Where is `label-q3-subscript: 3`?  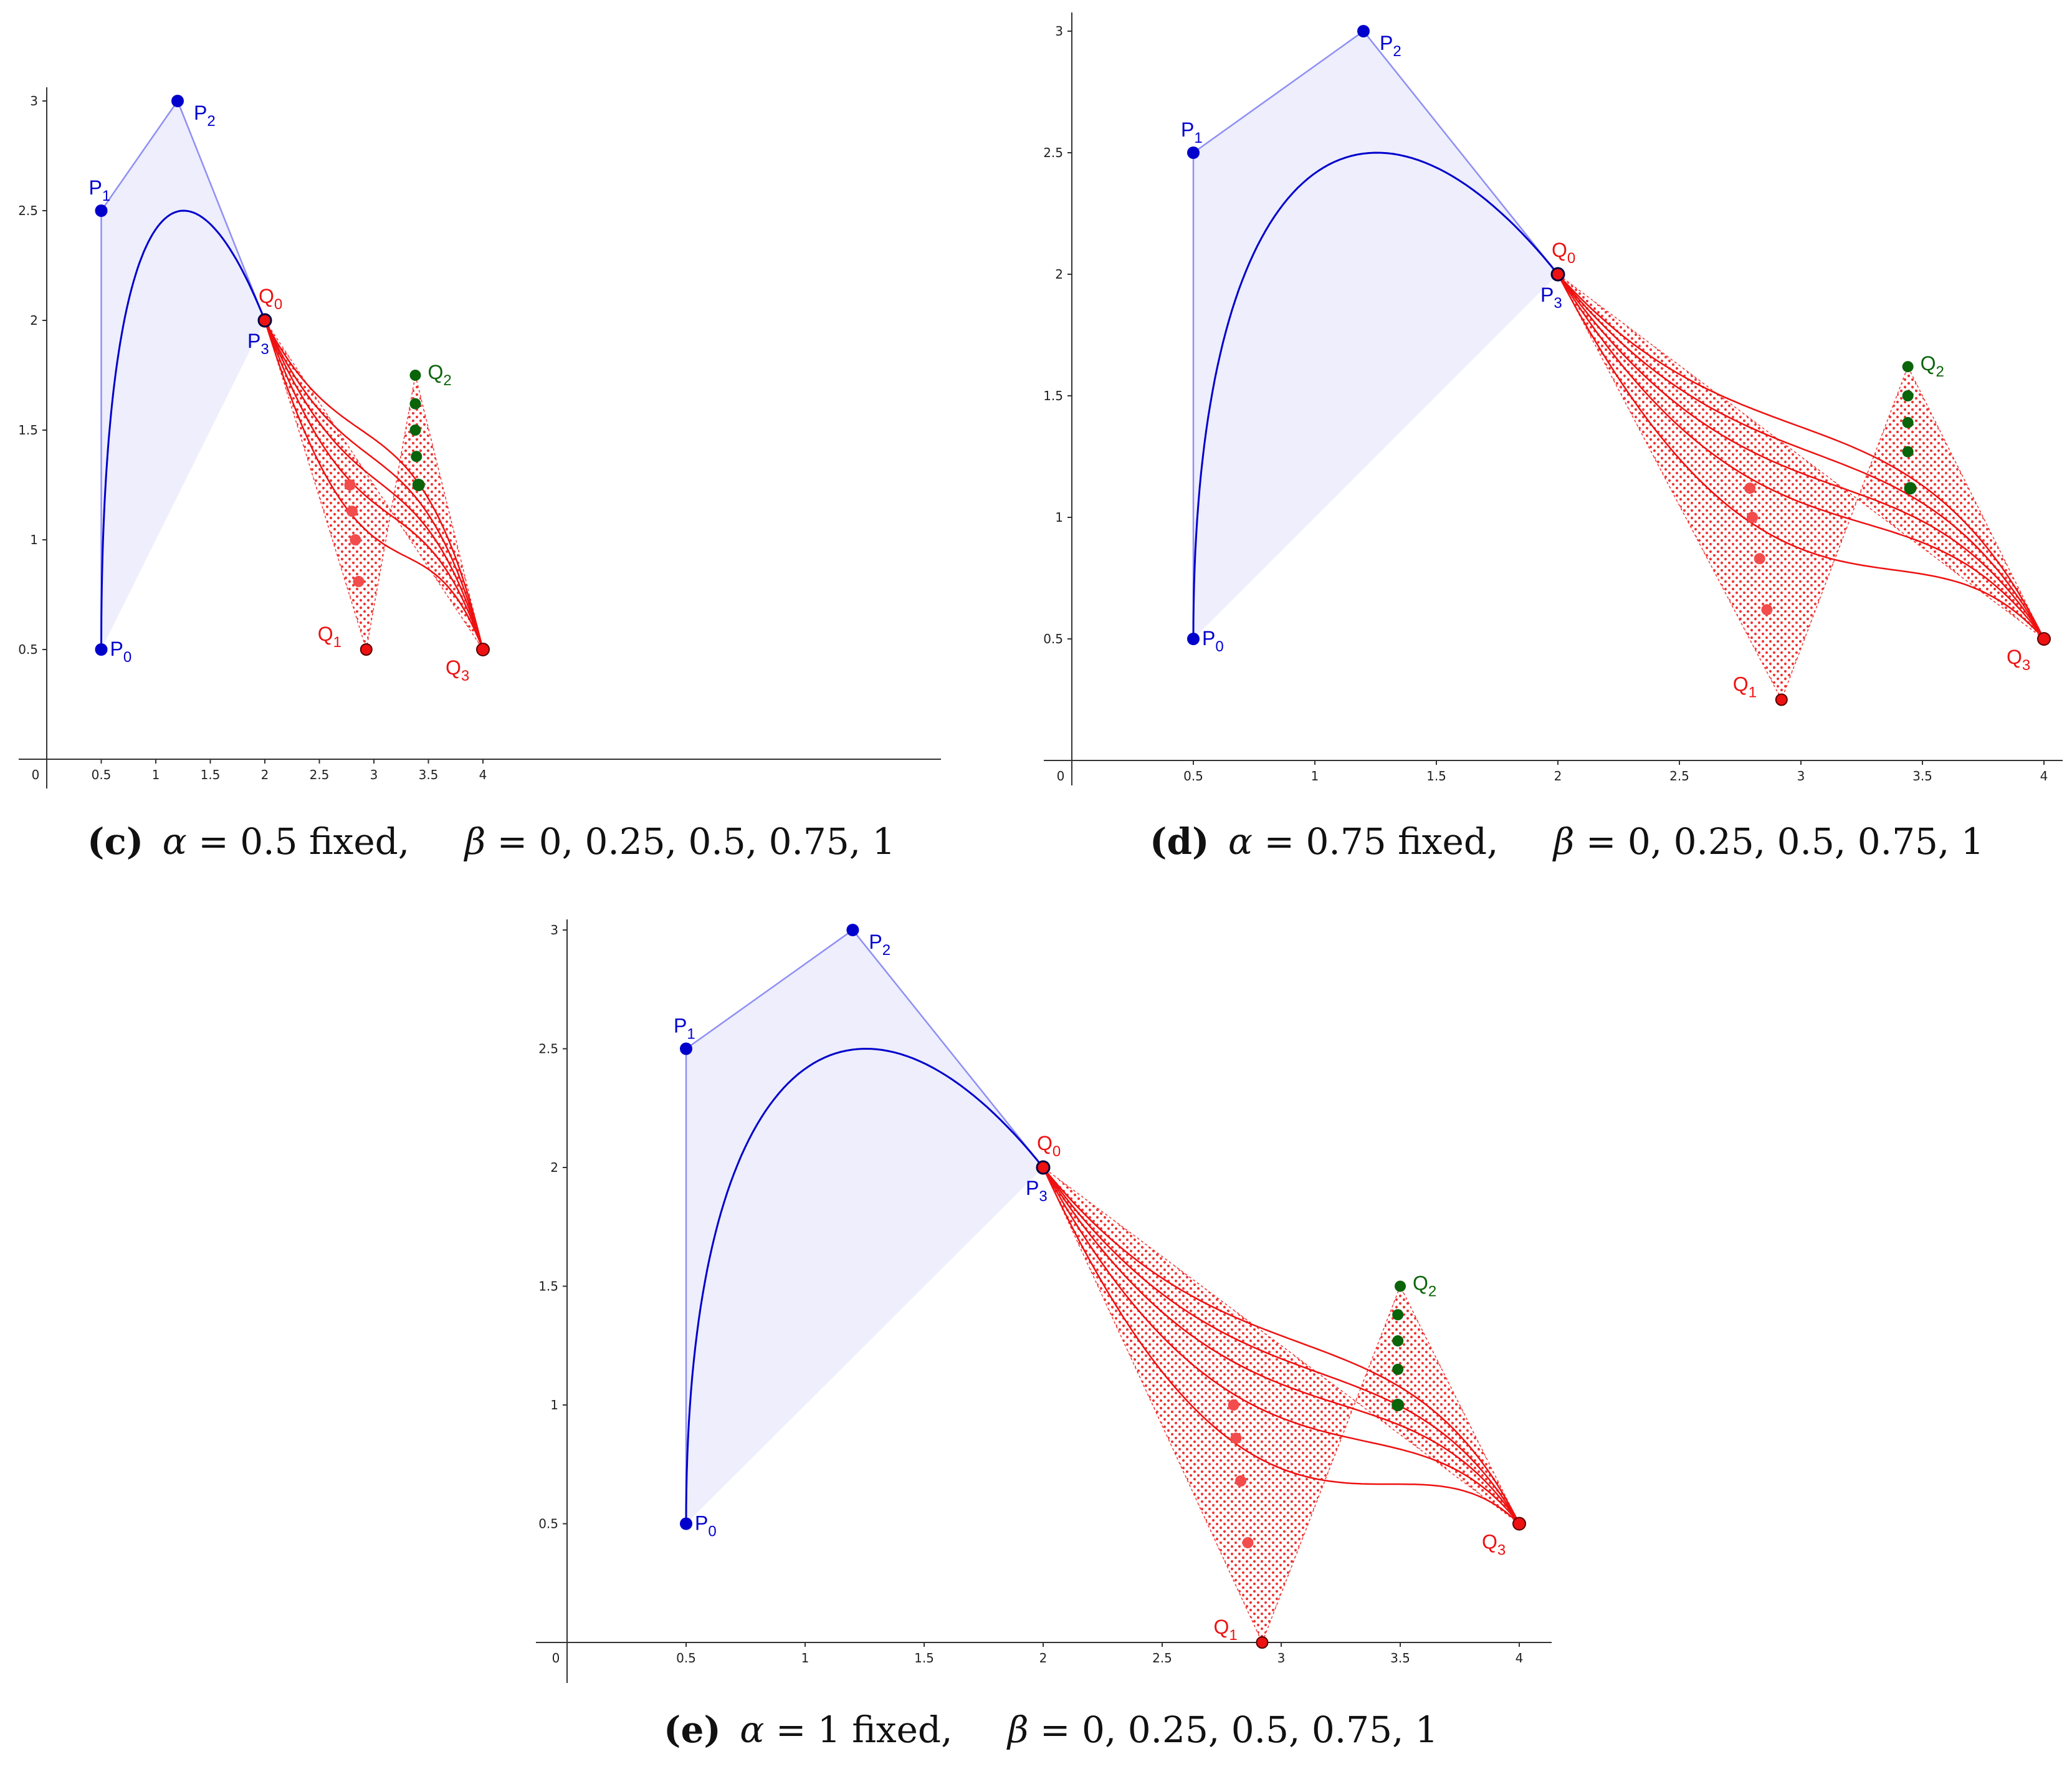 label-q3-subscript: 3 is located at coordinates (2026, 665).